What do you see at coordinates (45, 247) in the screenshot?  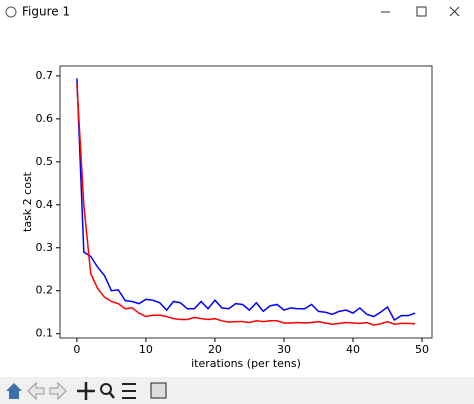 I see `y-tick-label: 0.3` at bounding box center [45, 247].